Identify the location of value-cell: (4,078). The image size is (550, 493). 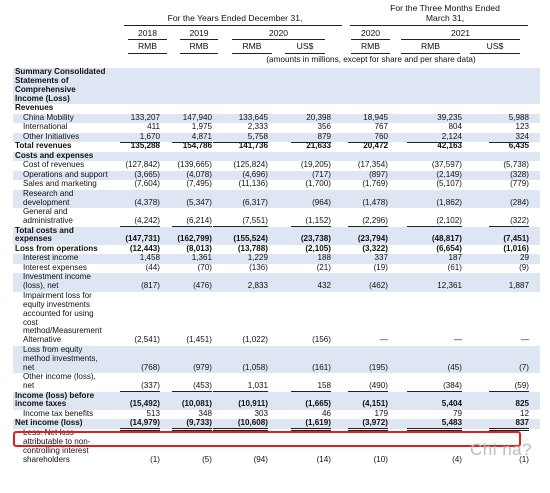
(199, 174).